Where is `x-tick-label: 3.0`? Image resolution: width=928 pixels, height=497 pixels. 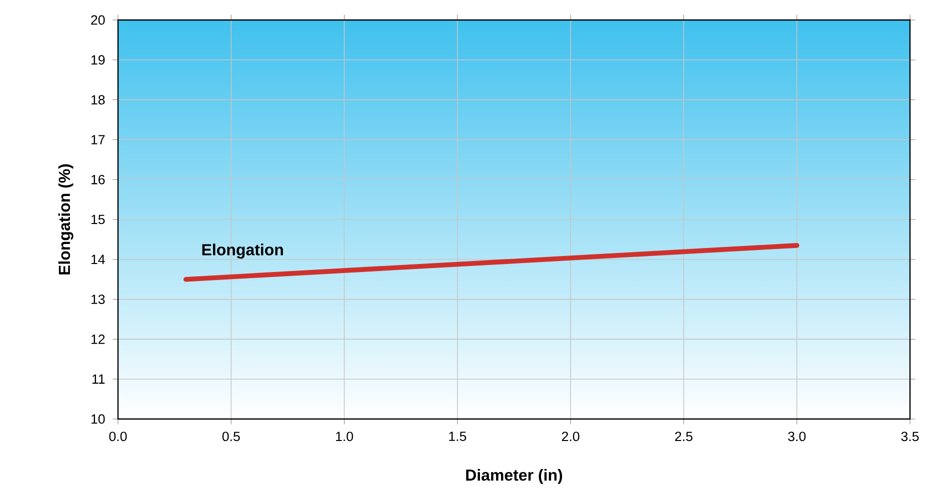
x-tick-label: 3.0 is located at coordinates (797, 437).